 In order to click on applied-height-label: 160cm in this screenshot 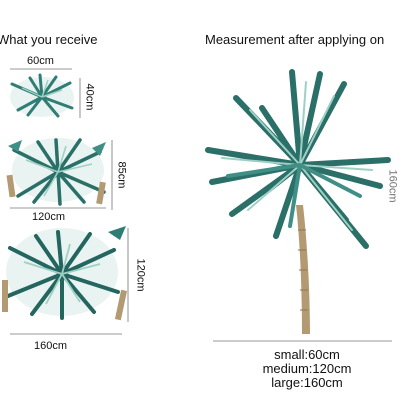, I will do `click(392, 186)`.